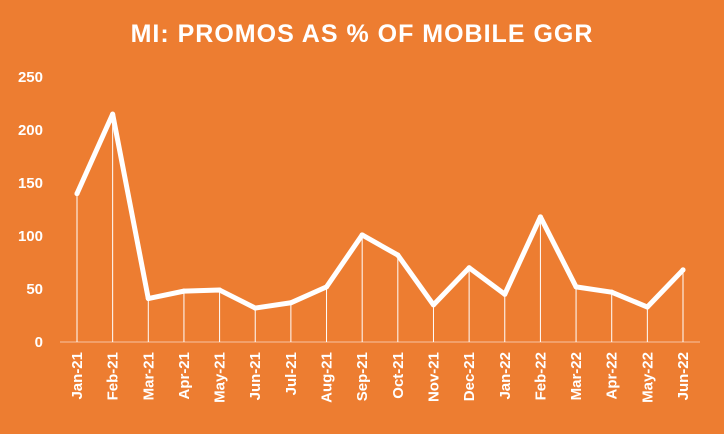 Image resolution: width=724 pixels, height=434 pixels. What do you see at coordinates (30, 236) in the screenshot?
I see `y-tick-label: 100` at bounding box center [30, 236].